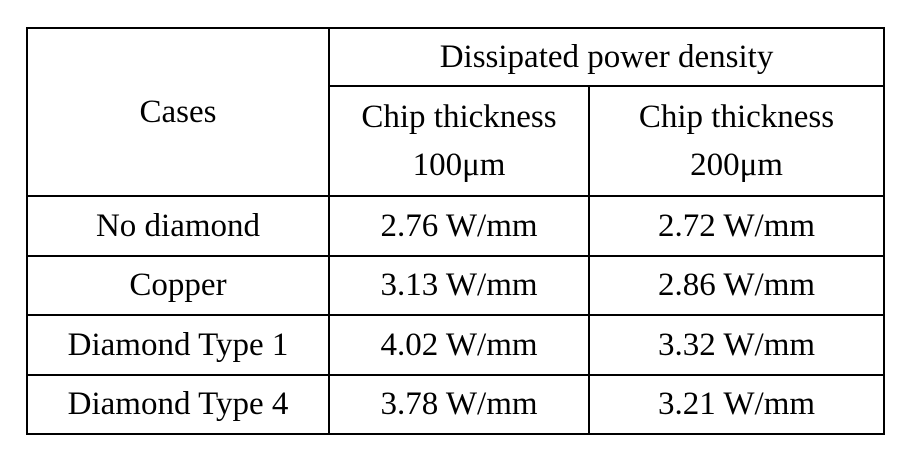 The height and width of the screenshot is (459, 921). Describe the element at coordinates (459, 285) in the screenshot. I see `table-cell: 3.13 W/mm` at that location.